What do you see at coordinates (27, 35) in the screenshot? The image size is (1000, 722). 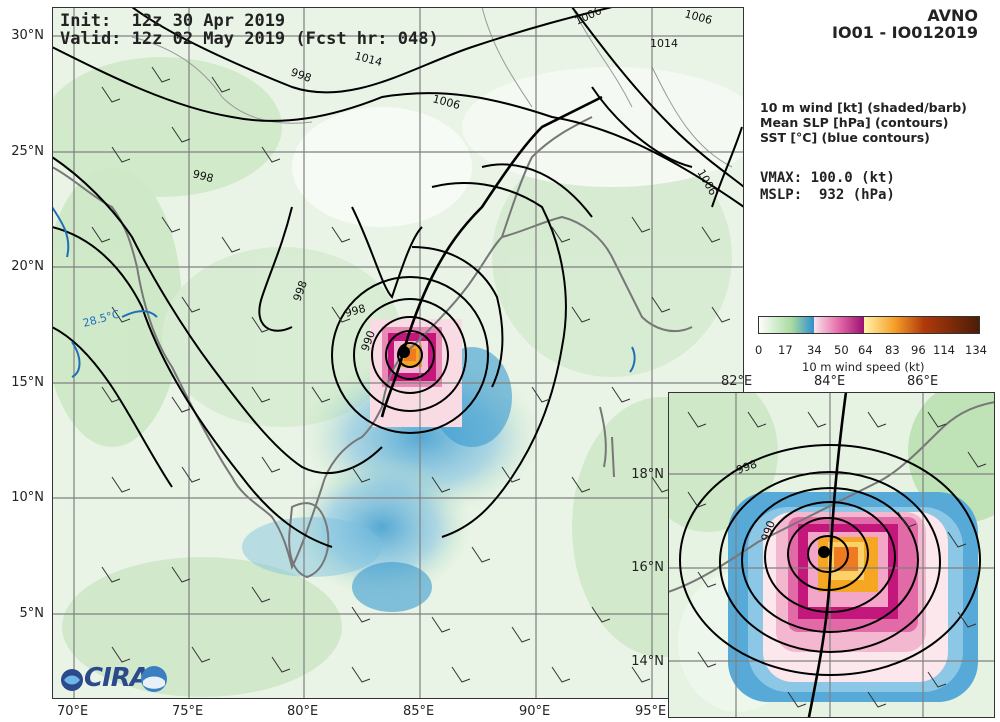 I see `lat-label: 30°N` at bounding box center [27, 35].